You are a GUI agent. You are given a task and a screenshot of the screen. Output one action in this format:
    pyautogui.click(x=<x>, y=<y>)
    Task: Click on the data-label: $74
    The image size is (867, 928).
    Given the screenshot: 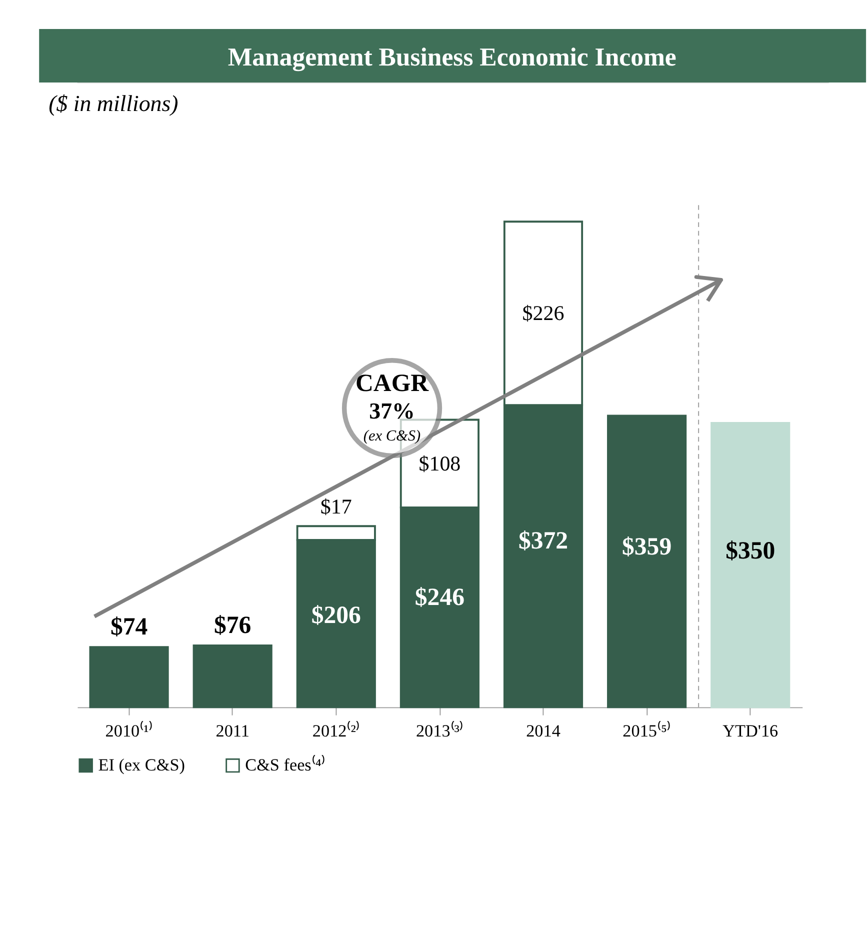 What is the action you would take?
    pyautogui.click(x=129, y=627)
    